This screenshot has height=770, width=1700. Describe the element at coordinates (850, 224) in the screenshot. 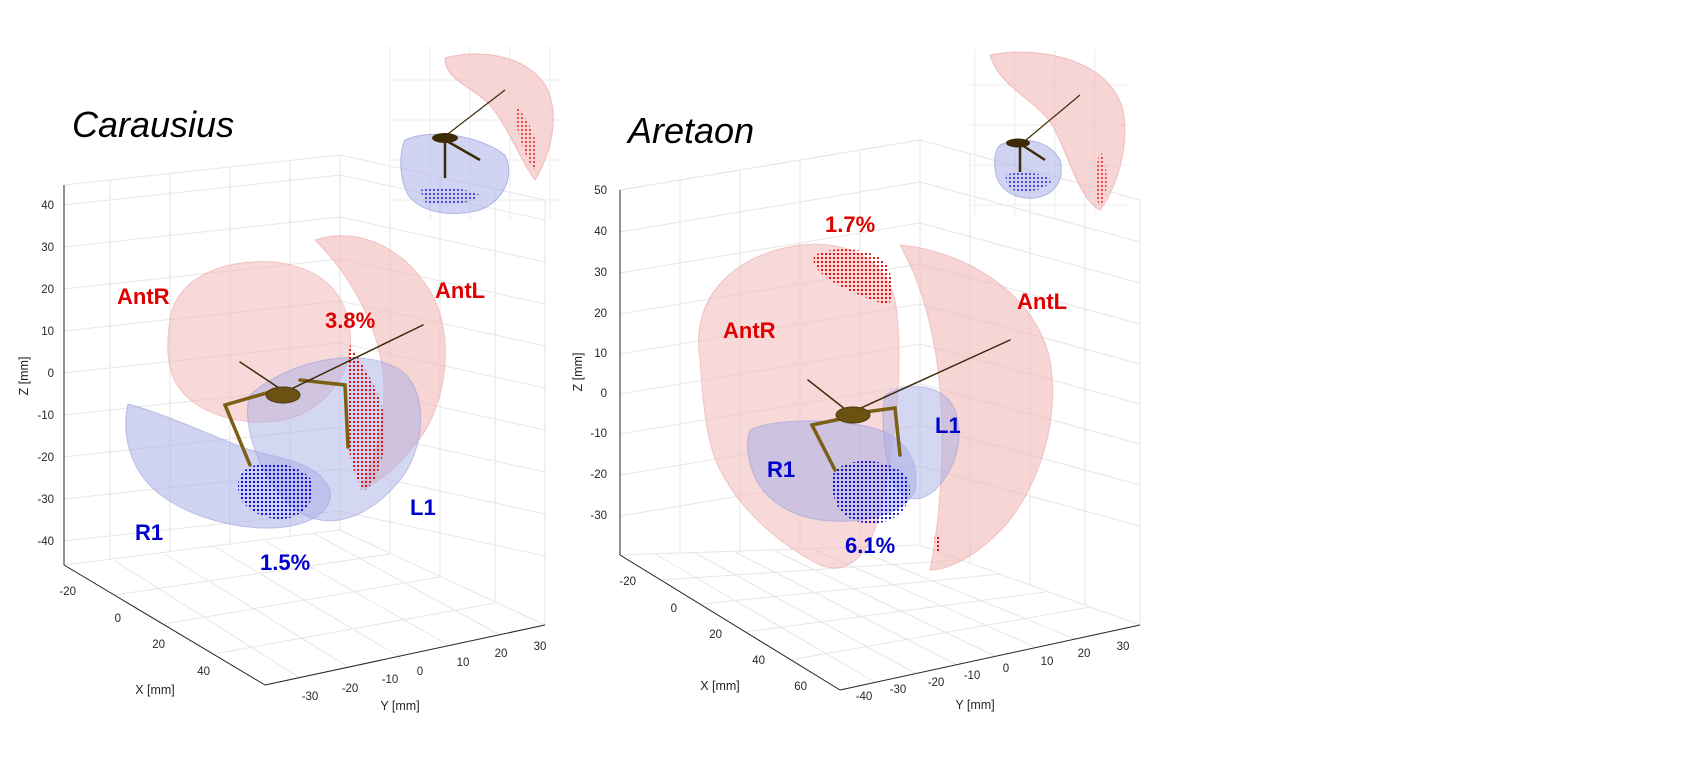

I see `red-percentage: 1.7%` at that location.